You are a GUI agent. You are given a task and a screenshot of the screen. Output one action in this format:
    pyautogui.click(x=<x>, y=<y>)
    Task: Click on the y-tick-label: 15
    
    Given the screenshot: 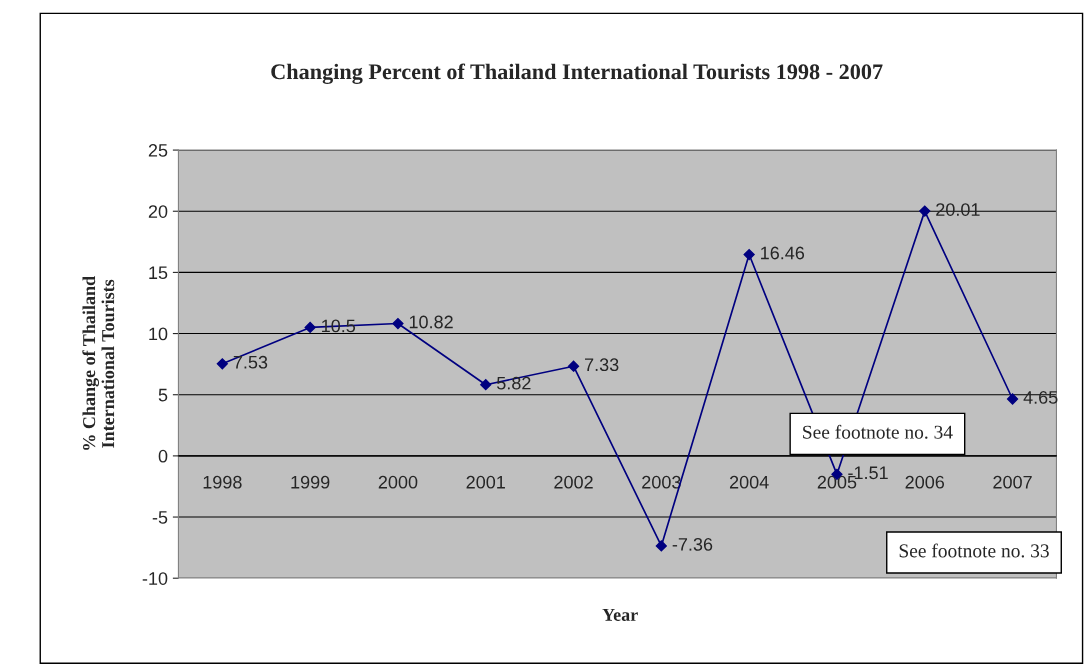 What is the action you would take?
    pyautogui.click(x=158, y=273)
    